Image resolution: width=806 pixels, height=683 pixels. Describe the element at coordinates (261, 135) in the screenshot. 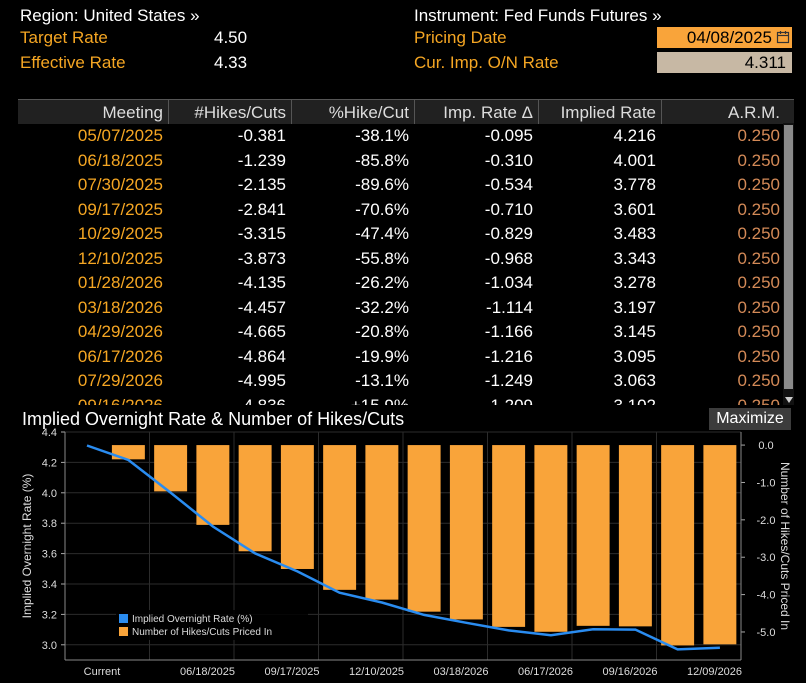

I see `hikes-cuts-cell: -0.381` at that location.